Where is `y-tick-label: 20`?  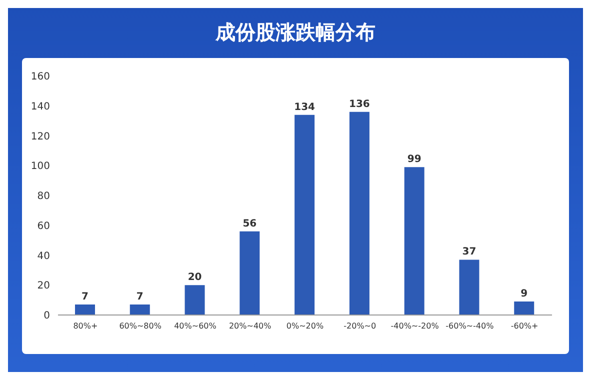 y-tick-label: 20 is located at coordinates (43, 286).